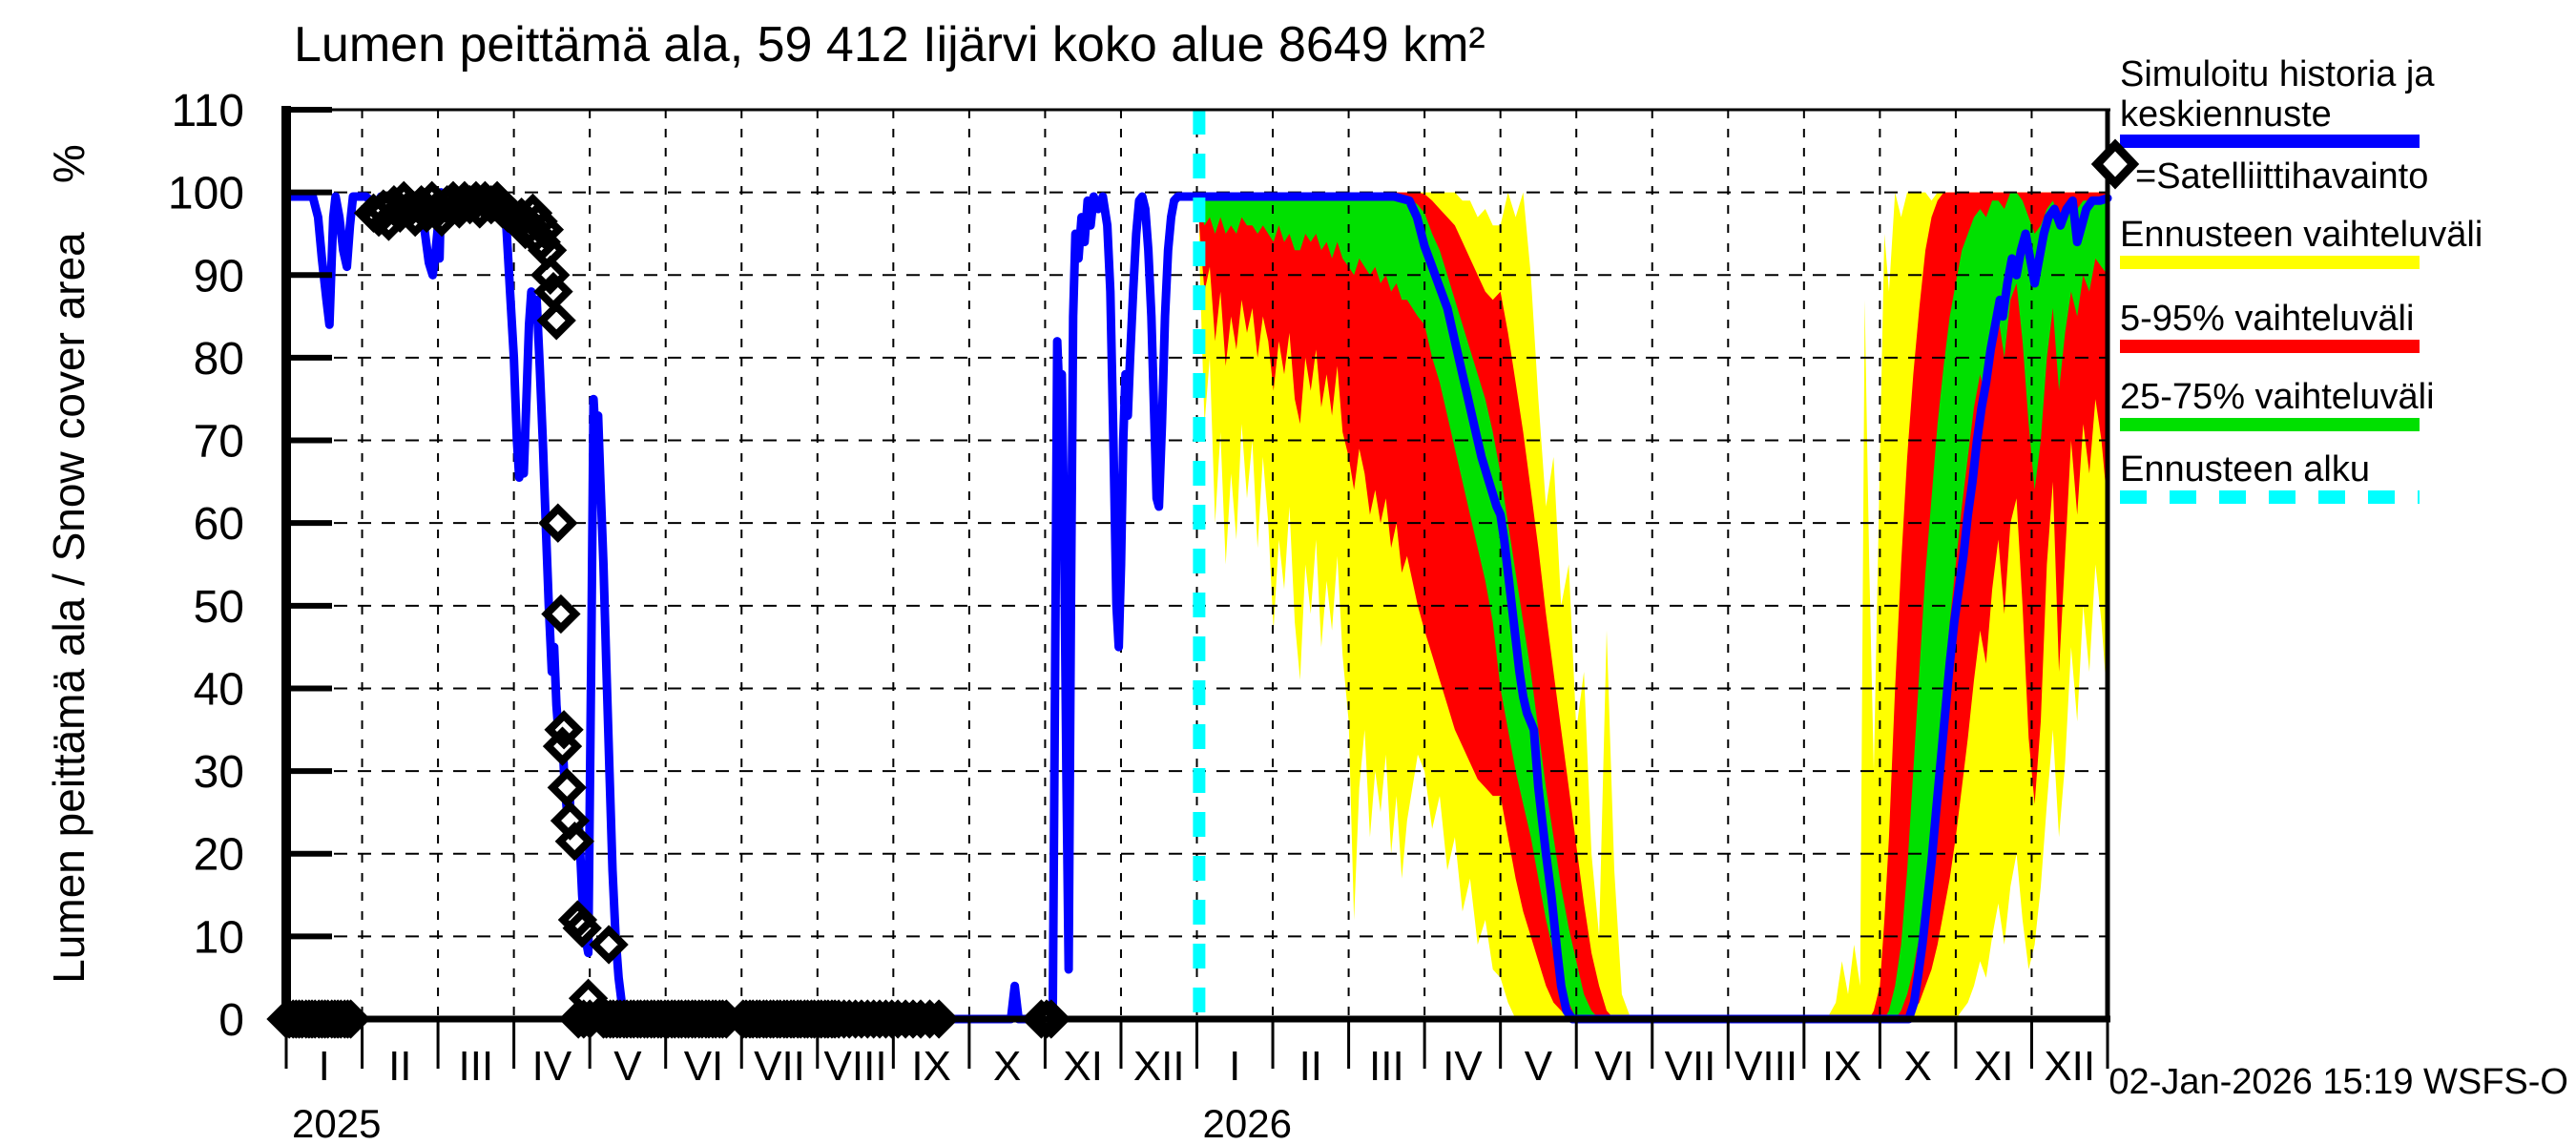 The width and height of the screenshot is (2576, 1145). What do you see at coordinates (219, 276) in the screenshot?
I see `y-tick-label: 90` at bounding box center [219, 276].